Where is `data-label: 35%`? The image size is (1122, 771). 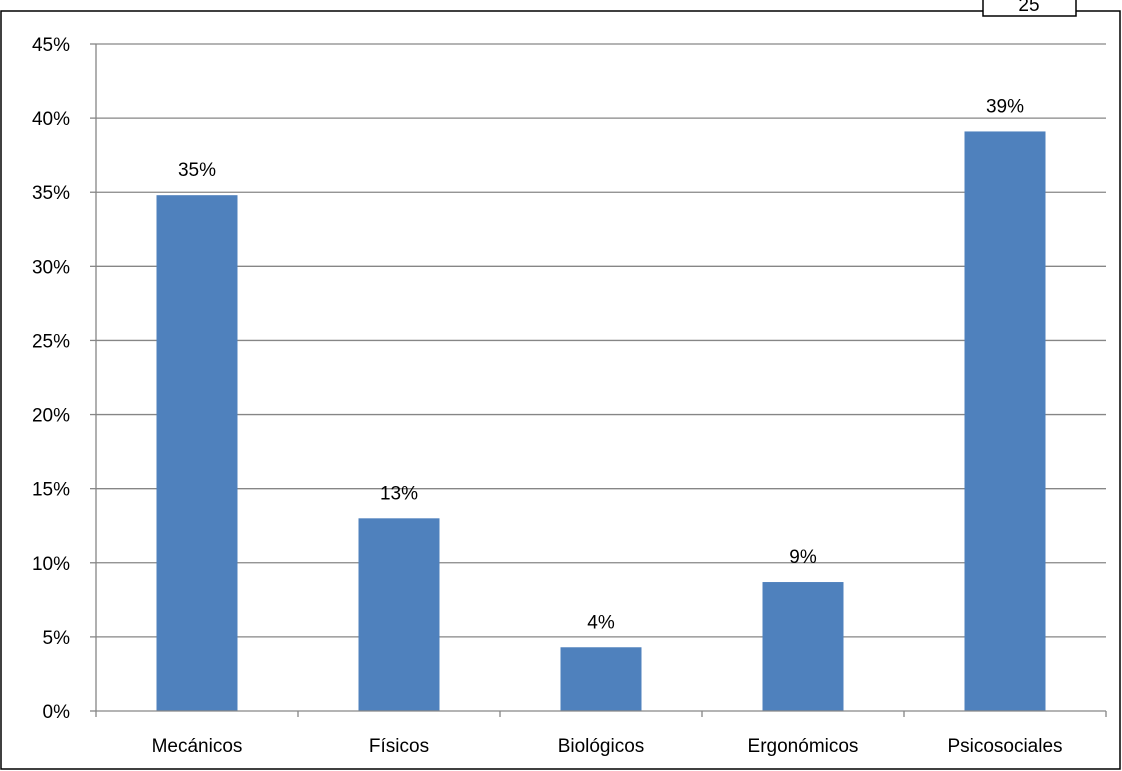 data-label: 35% is located at coordinates (197, 170).